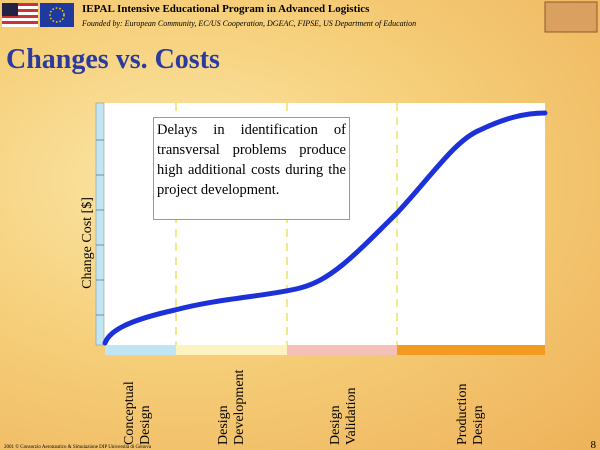 The image size is (600, 450). Describe the element at coordinates (129, 413) in the screenshot. I see `phase-label-line: Conceptual` at that location.